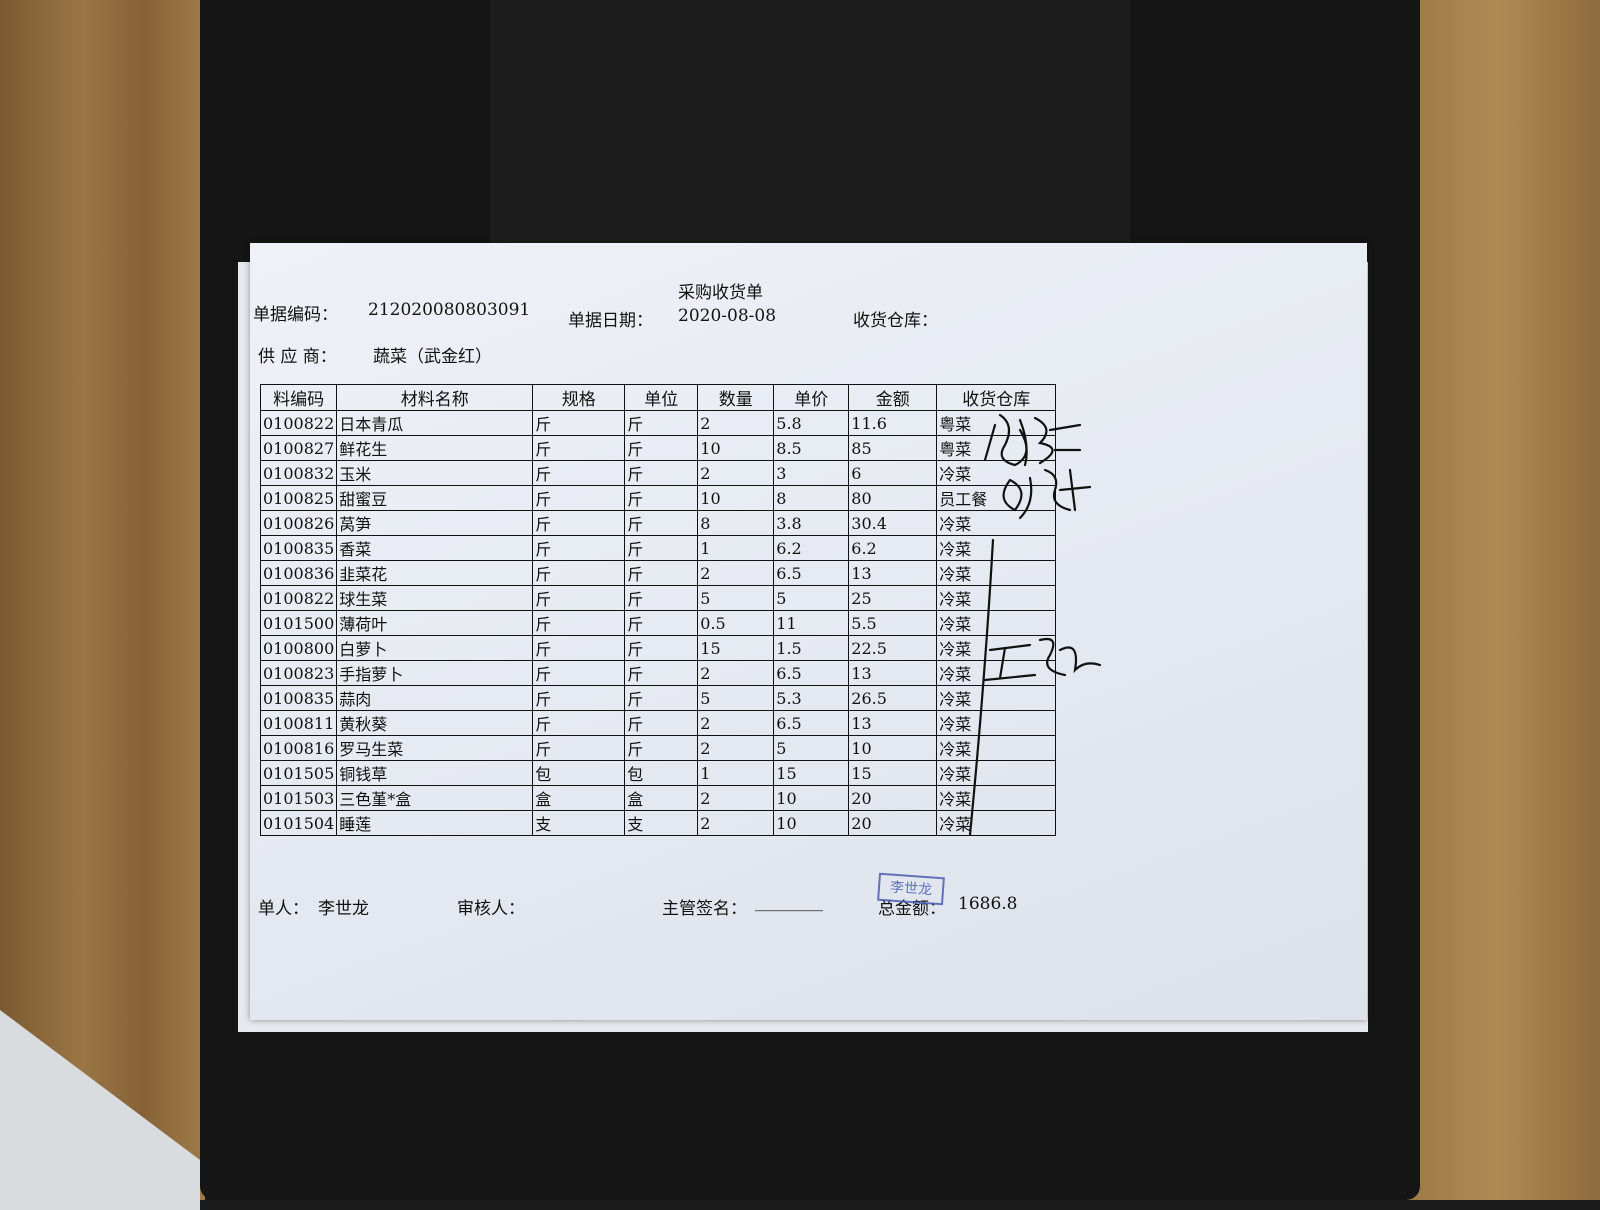  What do you see at coordinates (435, 423) in the screenshot?
I see `cell-name: 日本青瓜` at bounding box center [435, 423].